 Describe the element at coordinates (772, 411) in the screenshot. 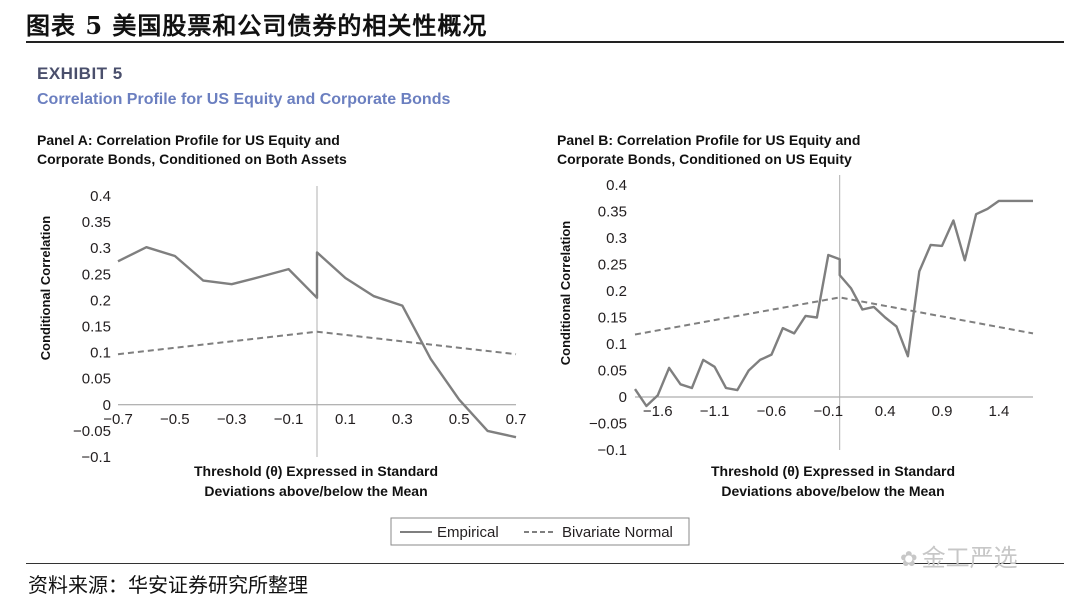

I see `panel-b-xtick-label: −0.6` at that location.